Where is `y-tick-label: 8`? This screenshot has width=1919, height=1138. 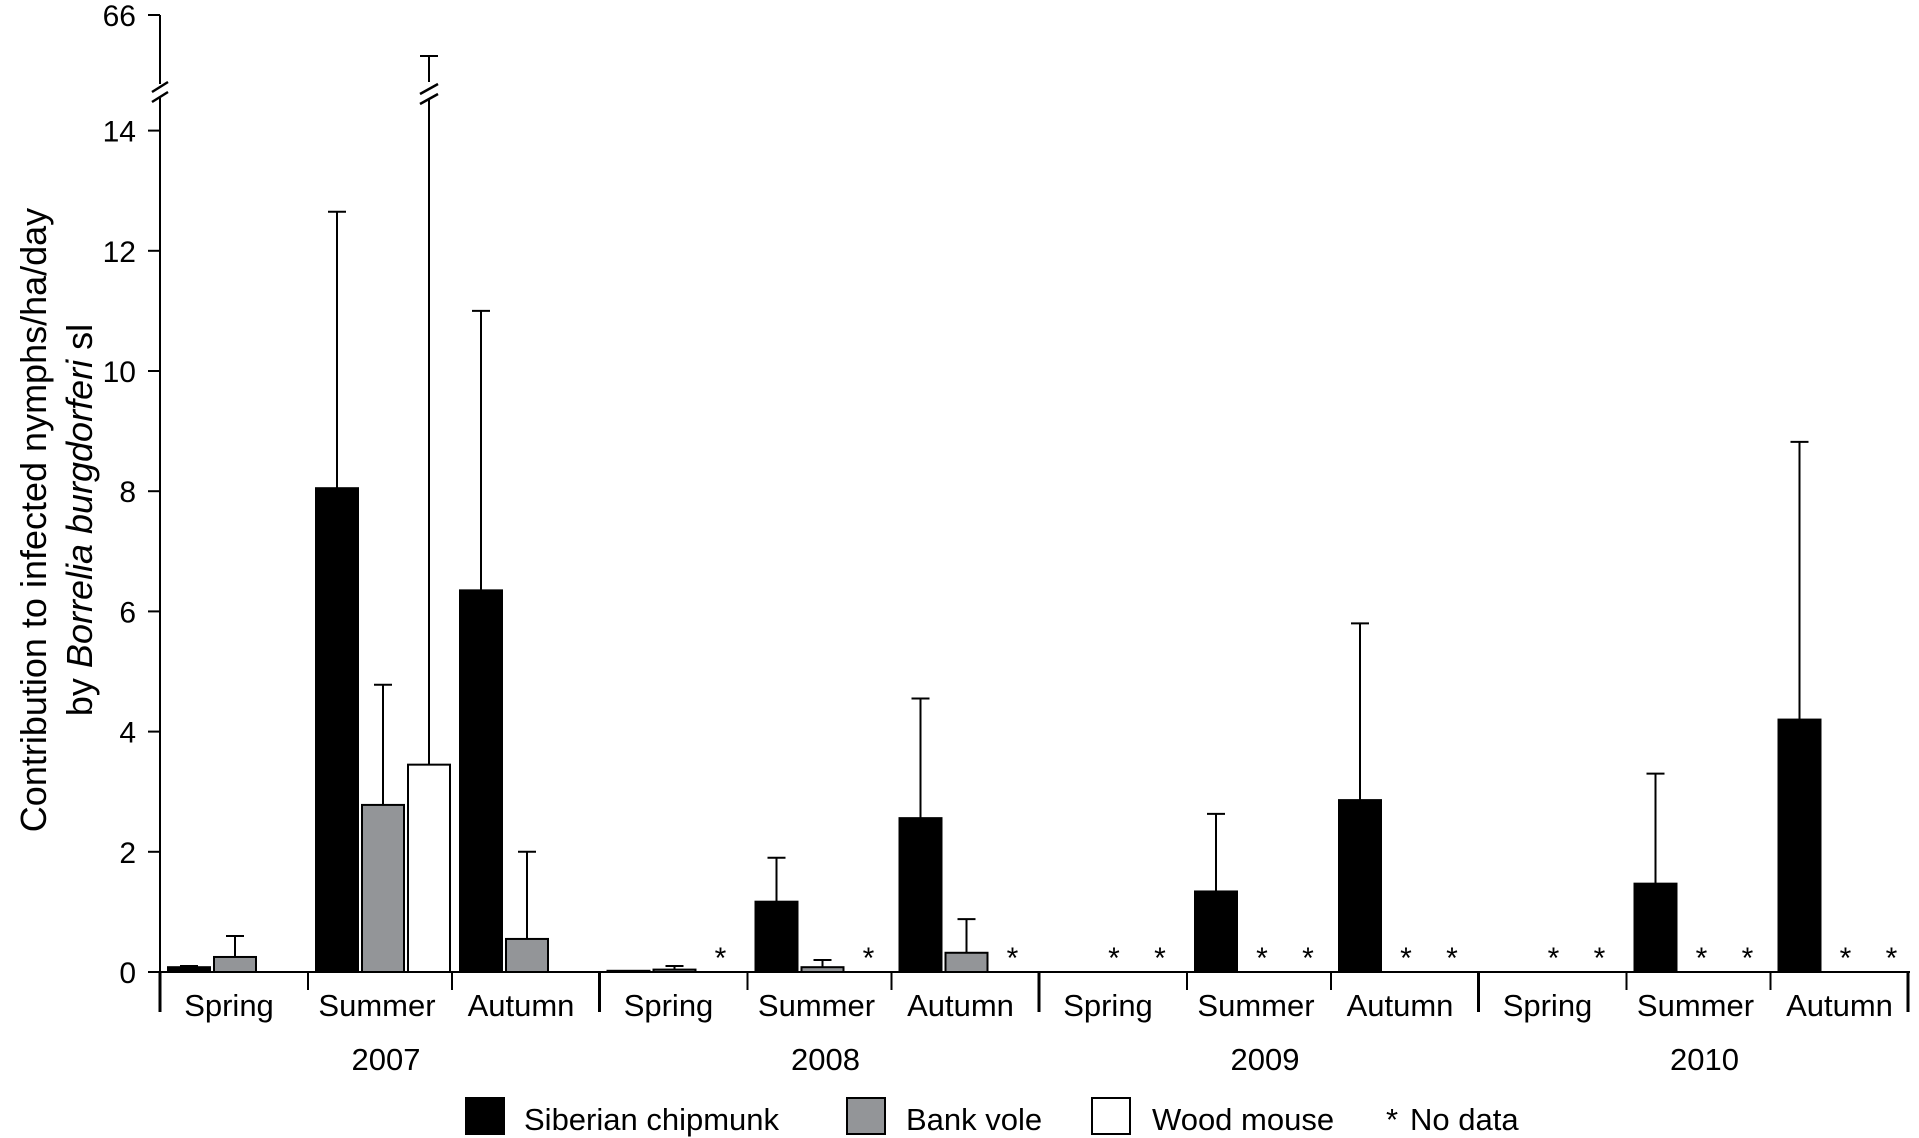
y-tick-label: 8 is located at coordinates (127, 492).